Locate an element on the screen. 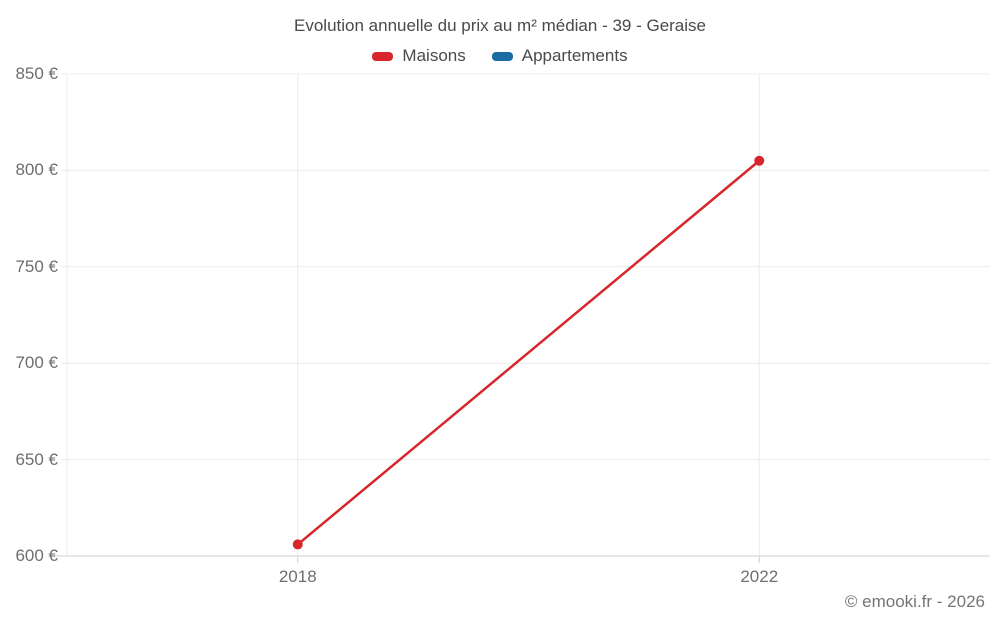 The image size is (1000, 625). legend-label-maisons: Maisons is located at coordinates (434, 55).